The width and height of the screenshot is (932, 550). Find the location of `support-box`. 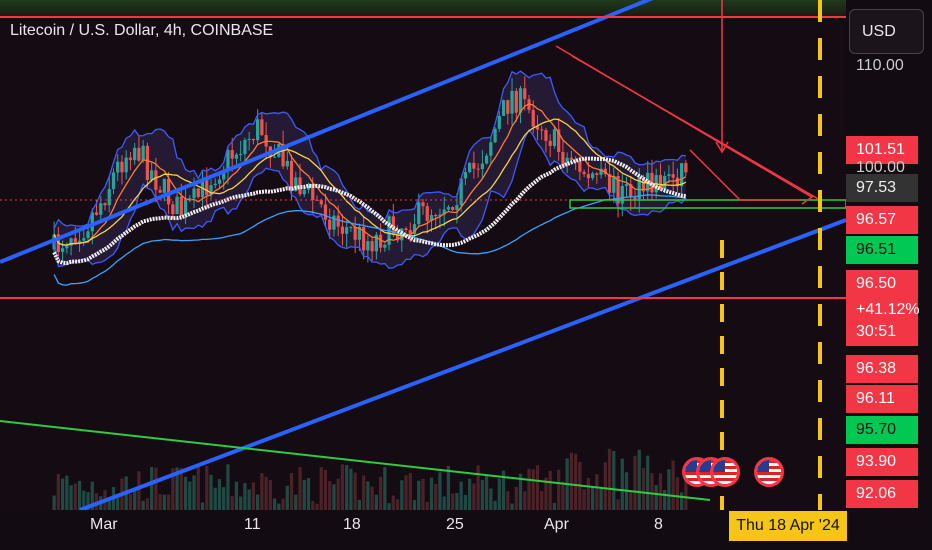

support-box is located at coordinates (707, 204).